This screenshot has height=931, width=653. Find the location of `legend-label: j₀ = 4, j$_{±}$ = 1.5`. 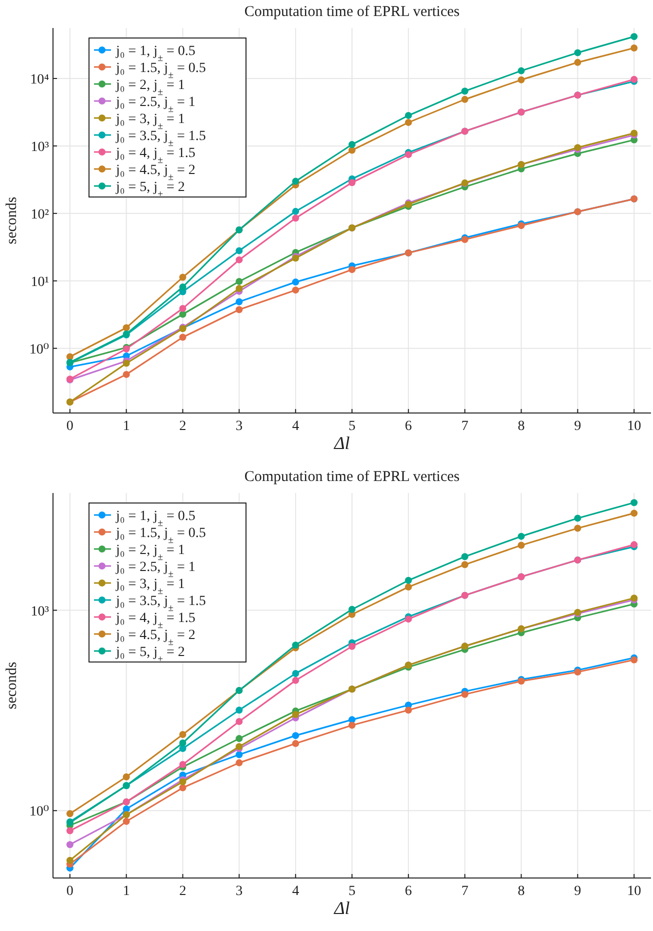

legend-label: j₀ = 4, j$_{±}$ = 1.5 is located at coordinates (155, 156).